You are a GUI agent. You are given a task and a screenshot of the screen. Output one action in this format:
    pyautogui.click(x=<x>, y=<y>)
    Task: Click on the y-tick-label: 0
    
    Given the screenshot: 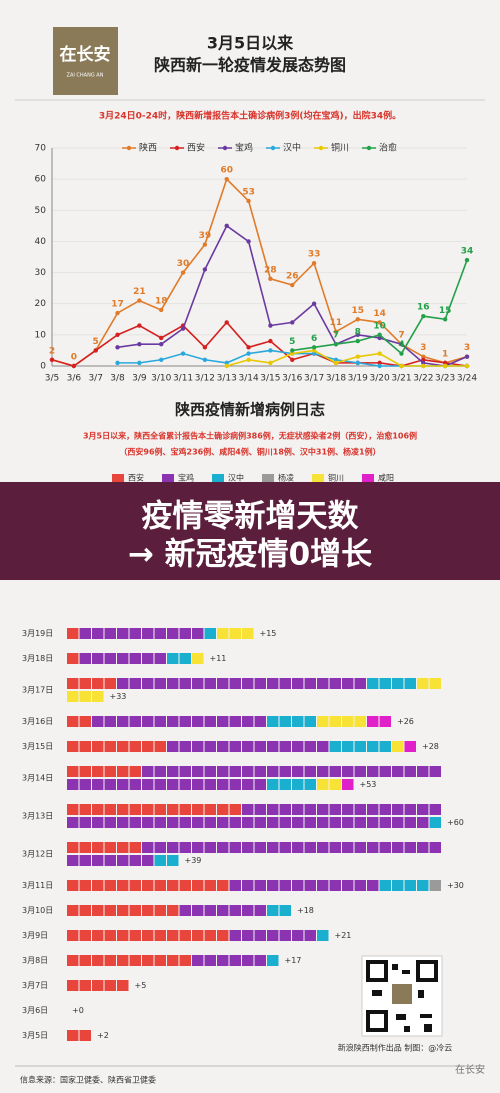 What is the action you would take?
    pyautogui.click(x=43, y=367)
    